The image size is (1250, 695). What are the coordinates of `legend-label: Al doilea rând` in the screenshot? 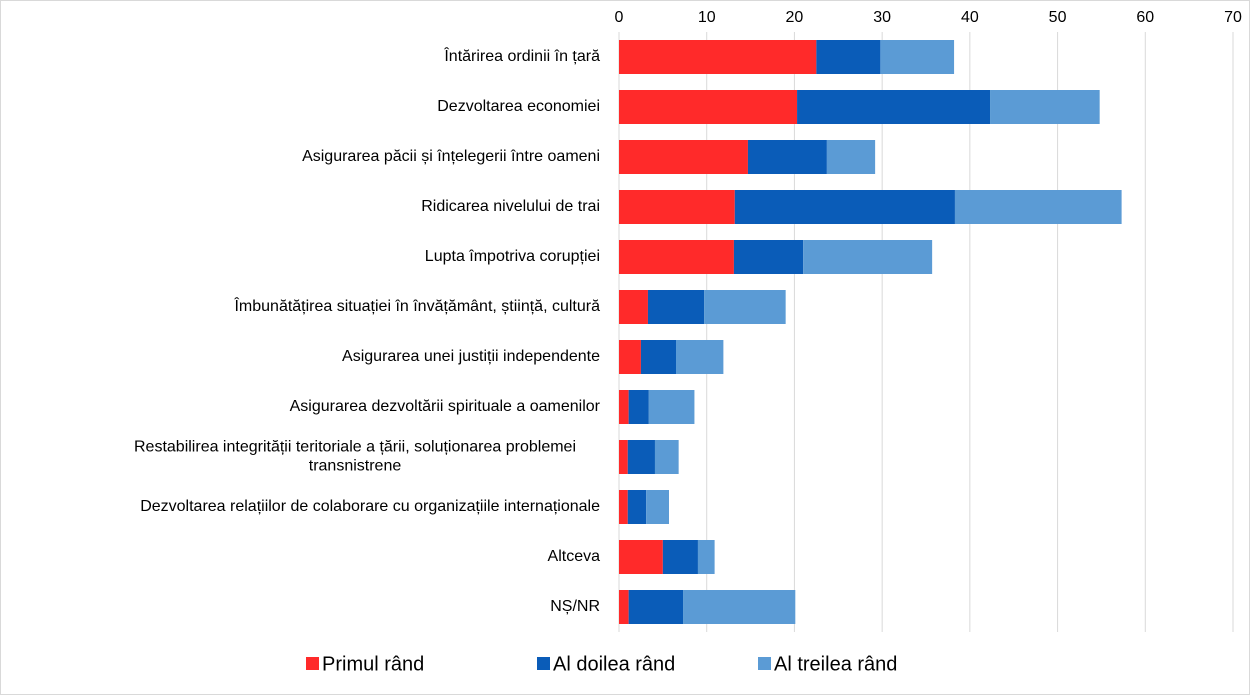 It's located at (614, 664).